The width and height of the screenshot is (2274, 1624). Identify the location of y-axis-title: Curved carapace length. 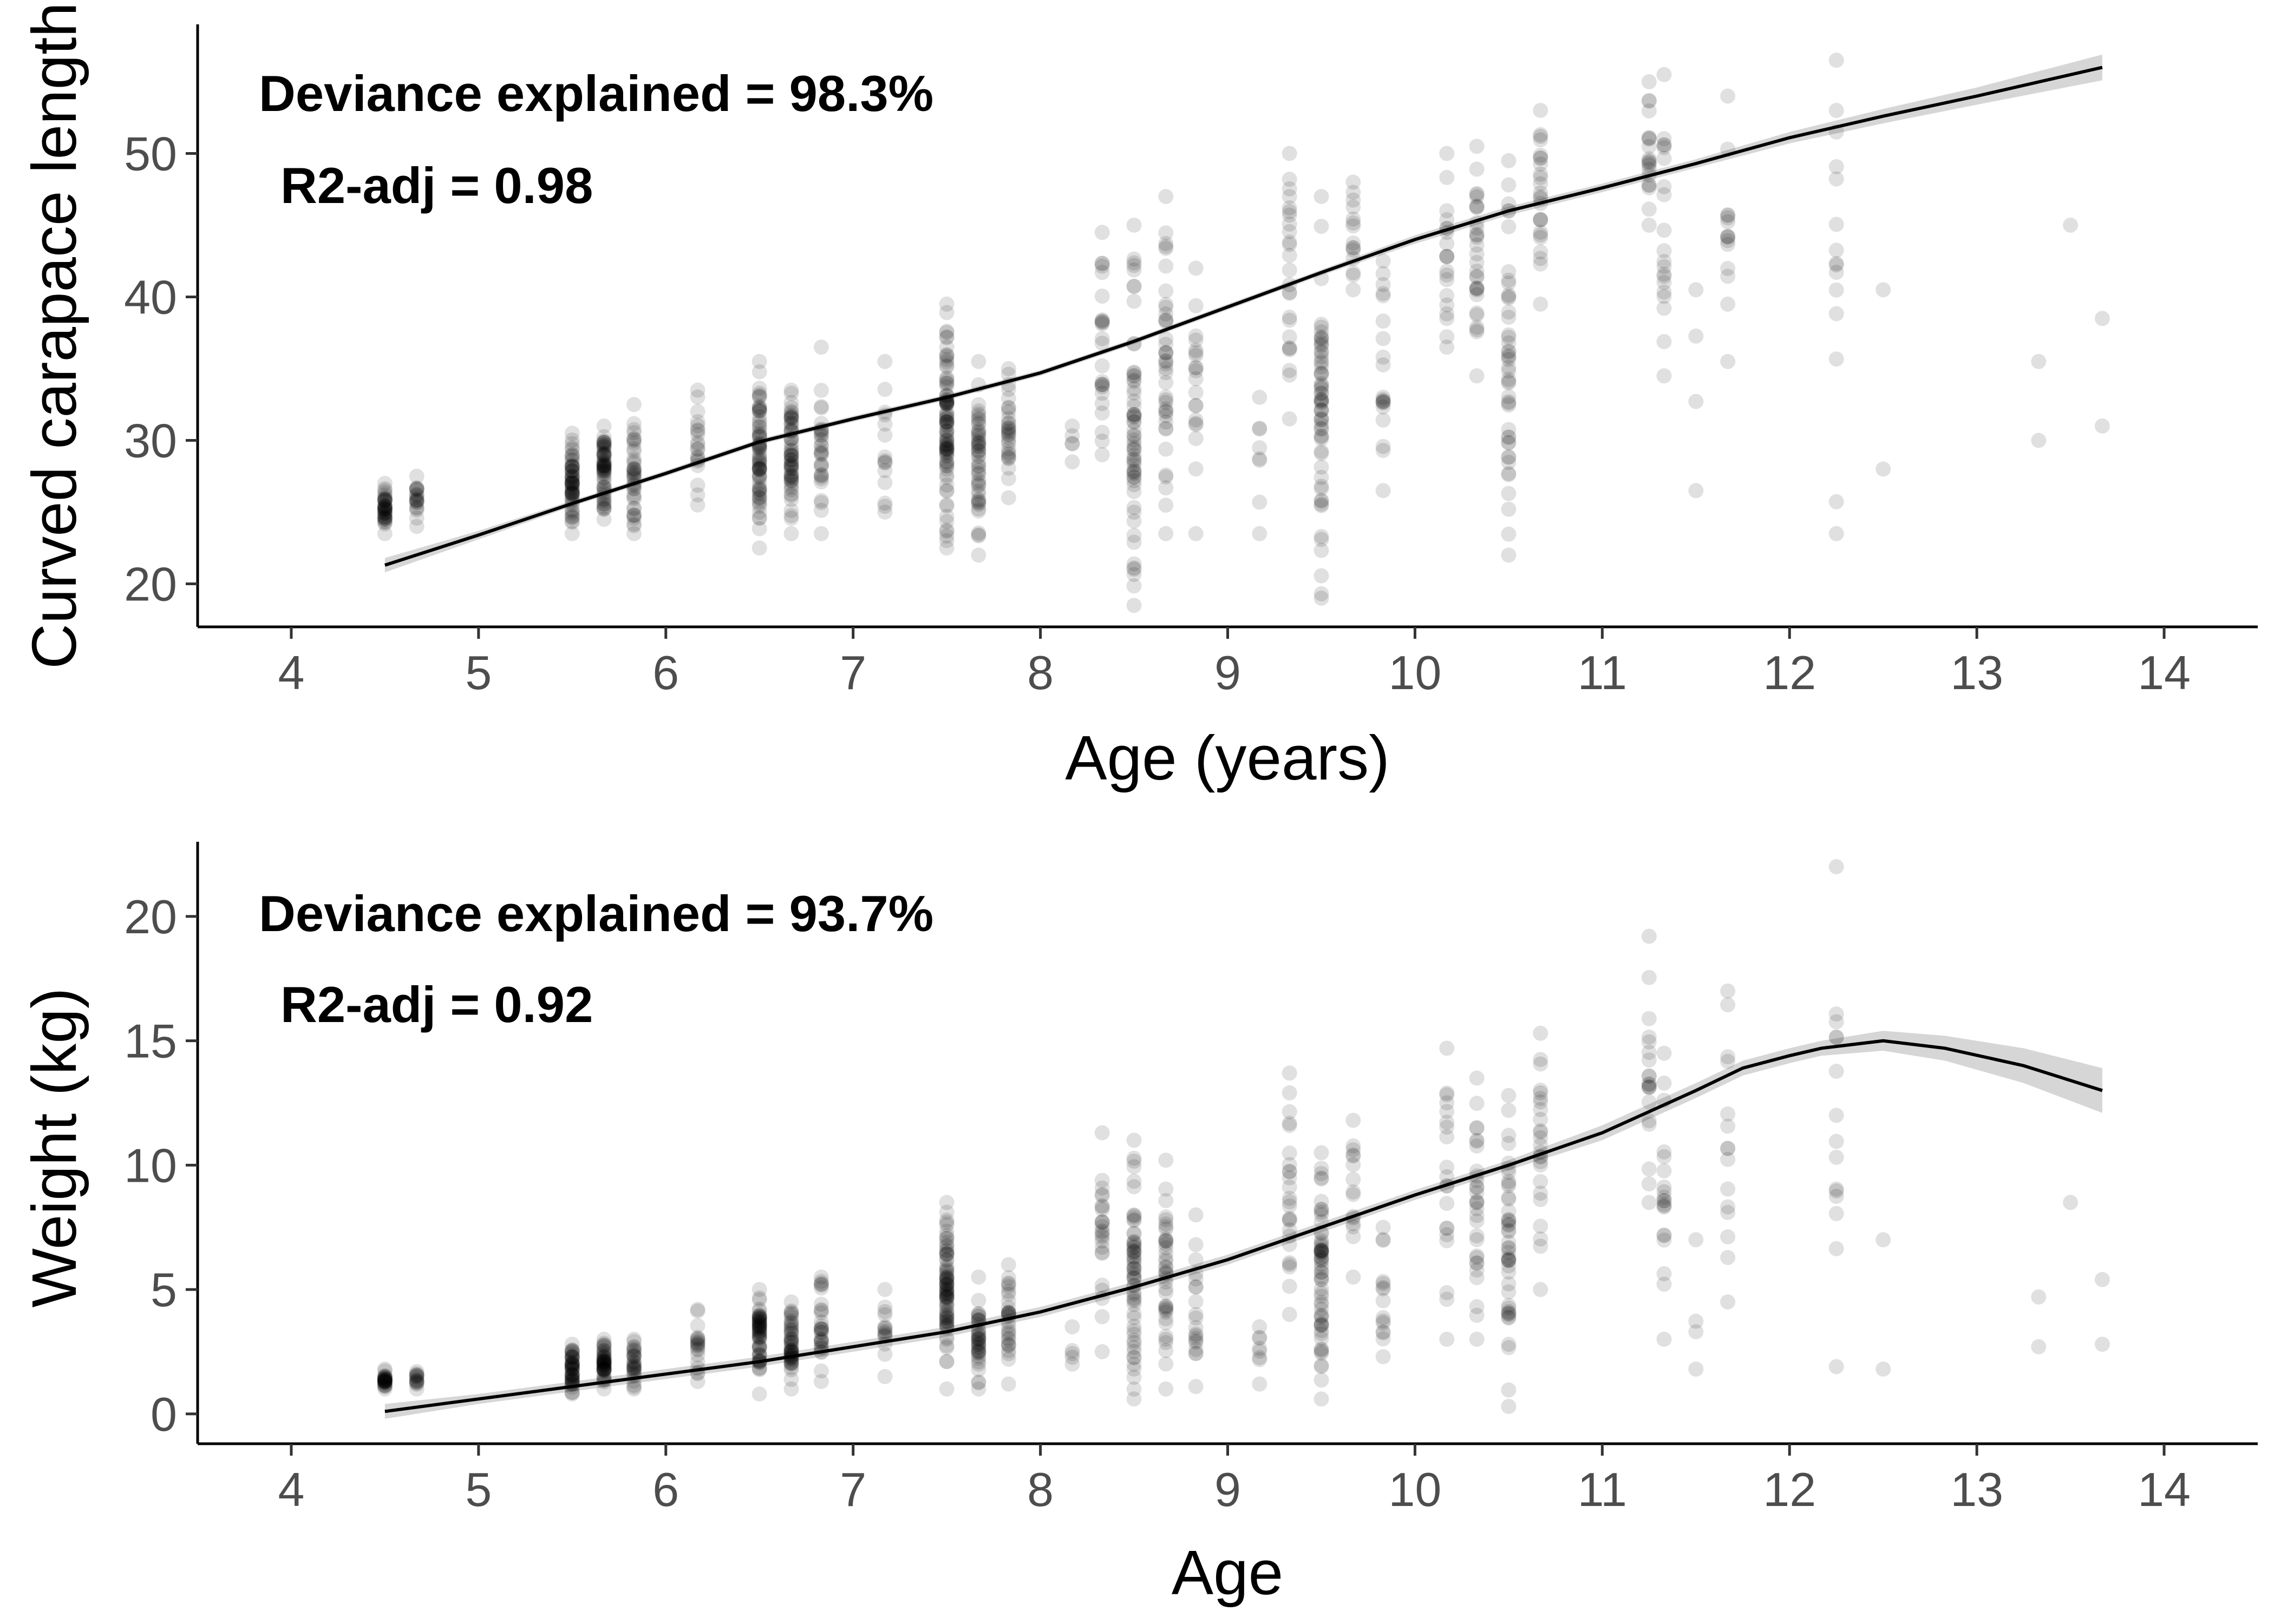
(54, 336).